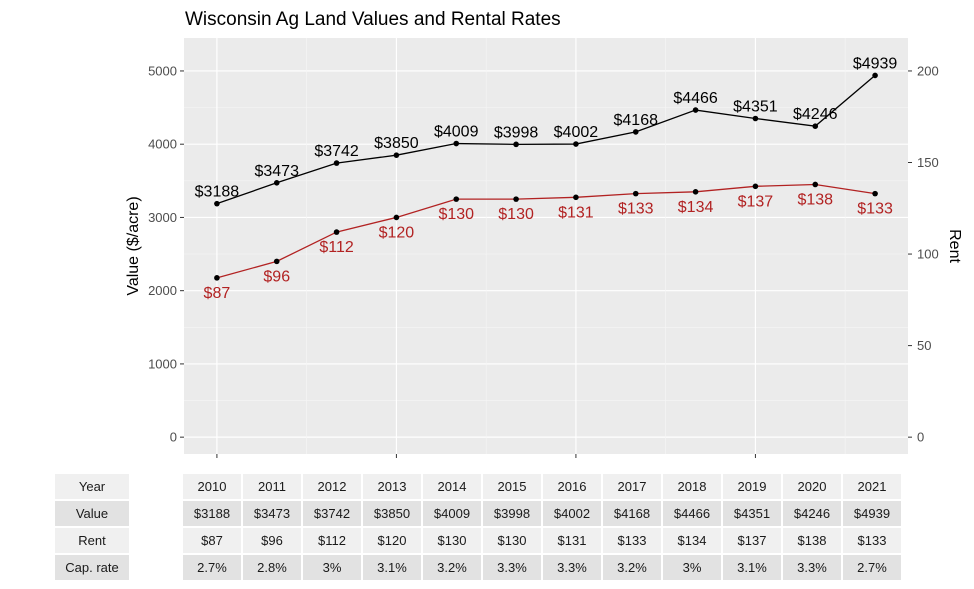 Image resolution: width=974 pixels, height=589 pixels. I want to click on right-axis: 0 50 100 150 200, so click(923, 254).